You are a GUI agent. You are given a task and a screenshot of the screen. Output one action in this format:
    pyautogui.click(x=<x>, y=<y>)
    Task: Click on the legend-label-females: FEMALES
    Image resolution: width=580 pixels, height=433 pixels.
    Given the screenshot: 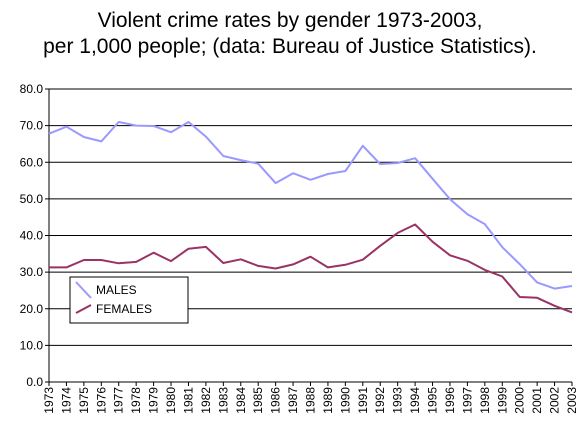 What is the action you would take?
    pyautogui.click(x=124, y=309)
    